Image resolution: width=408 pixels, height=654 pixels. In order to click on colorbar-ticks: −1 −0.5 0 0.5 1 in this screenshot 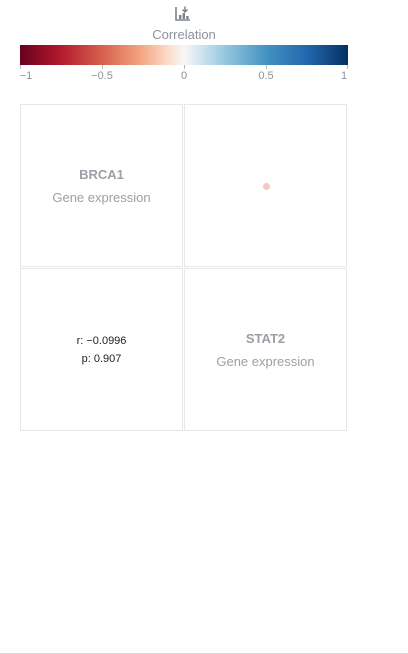, I will do `click(184, 75)`.